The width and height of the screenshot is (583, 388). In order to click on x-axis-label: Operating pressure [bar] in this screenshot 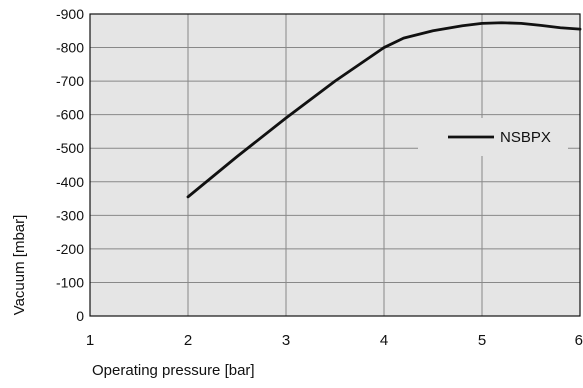, I will do `click(173, 370)`.